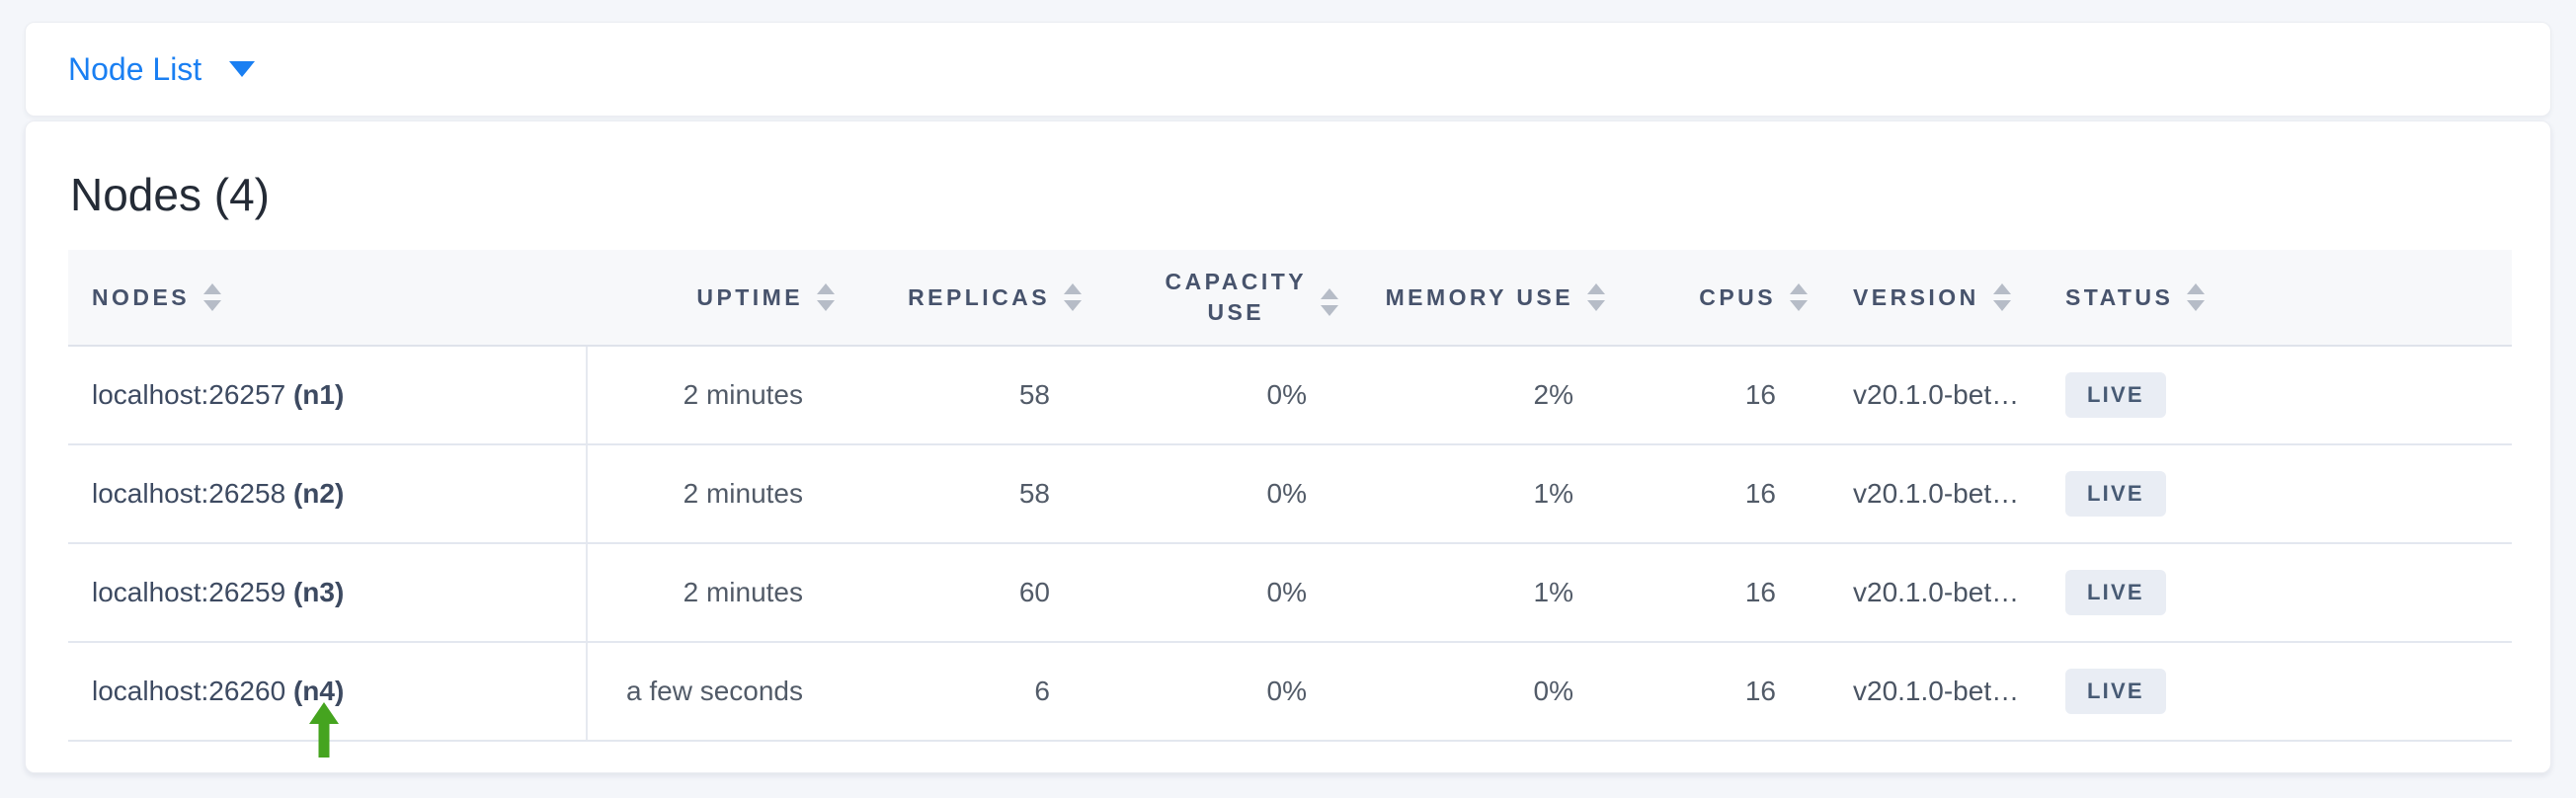  What do you see at coordinates (1487, 692) in the screenshot?
I see `memory-use-cell: 0%` at bounding box center [1487, 692].